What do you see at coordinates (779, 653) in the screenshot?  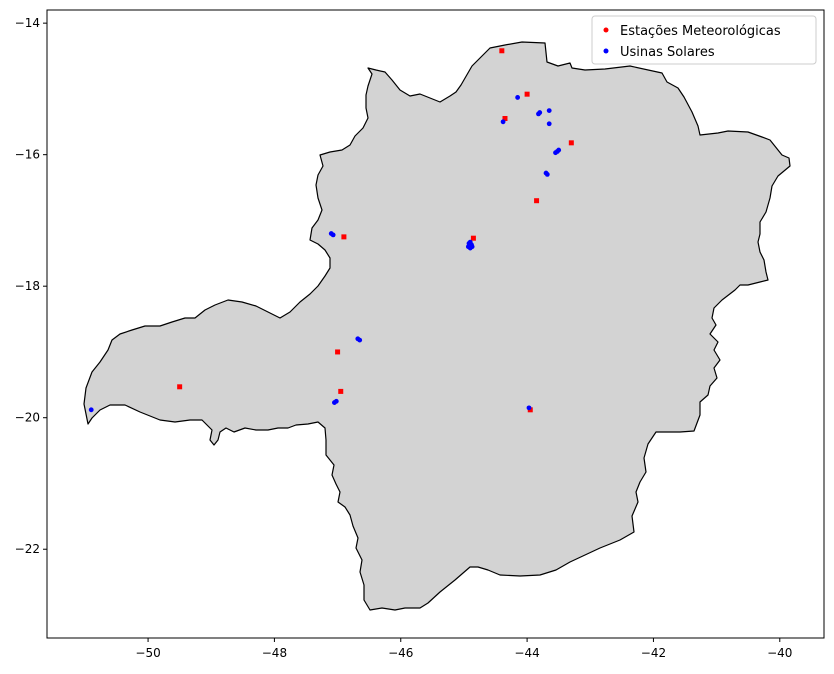 I see `x-tick-label: −40` at bounding box center [779, 653].